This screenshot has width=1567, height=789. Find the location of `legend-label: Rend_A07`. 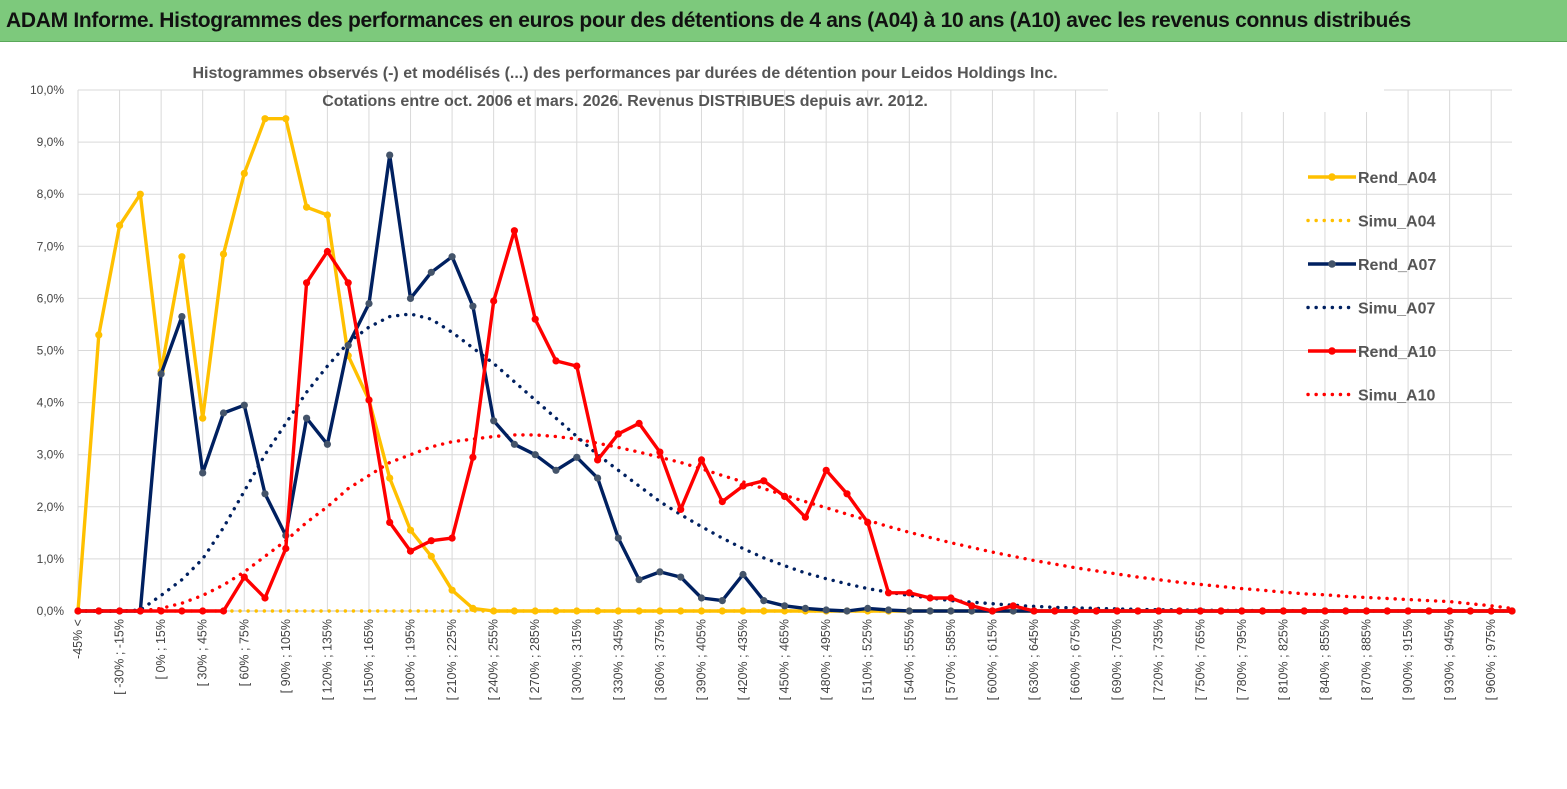

legend-label: Rend_A07 is located at coordinates (1397, 265).